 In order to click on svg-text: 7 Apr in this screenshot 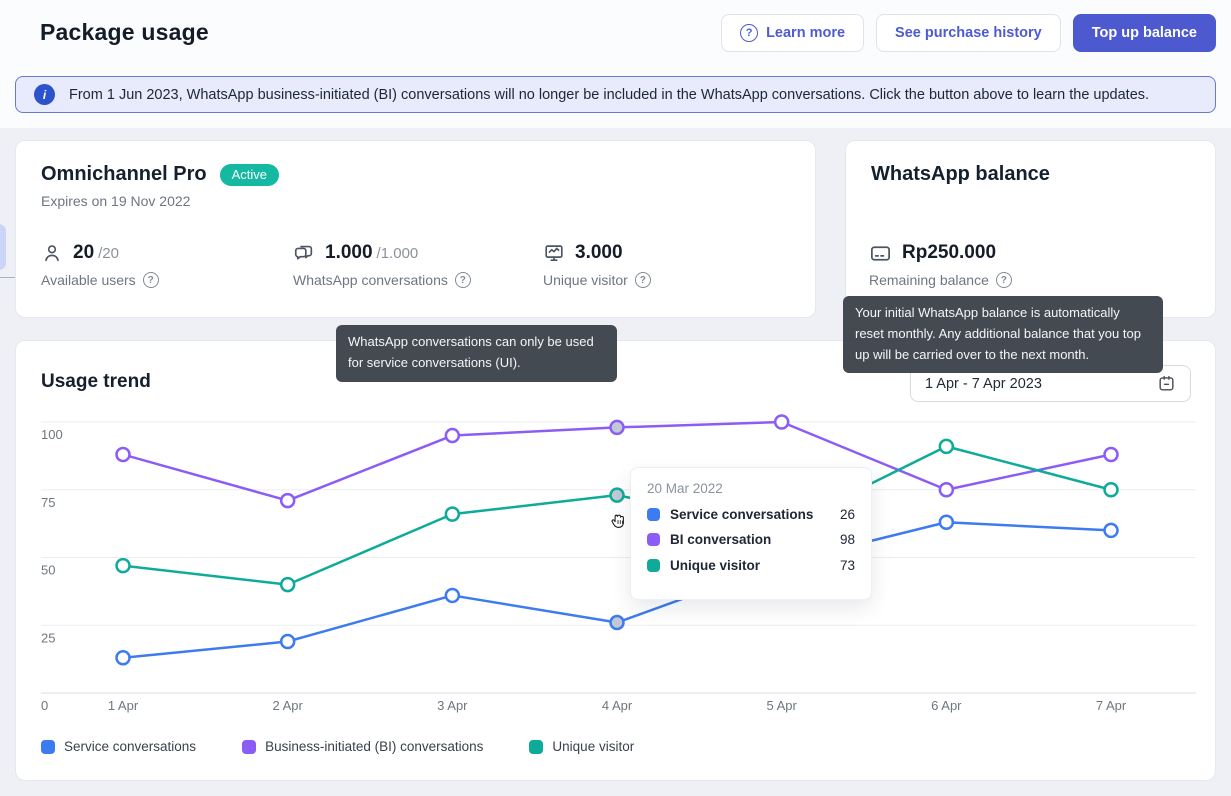, I will do `click(1111, 705)`.